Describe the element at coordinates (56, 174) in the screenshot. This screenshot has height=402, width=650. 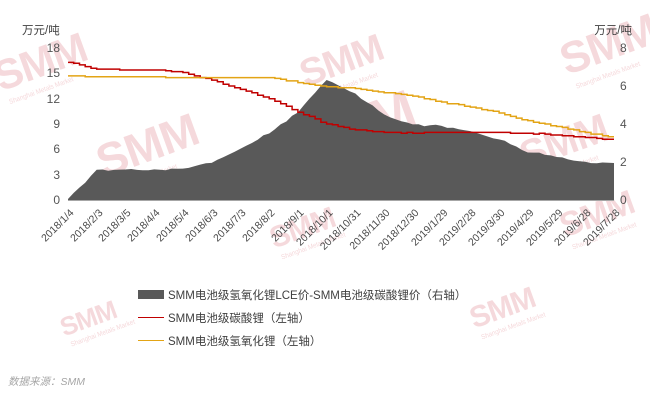
I see `y-left-tick-label: 3` at that location.